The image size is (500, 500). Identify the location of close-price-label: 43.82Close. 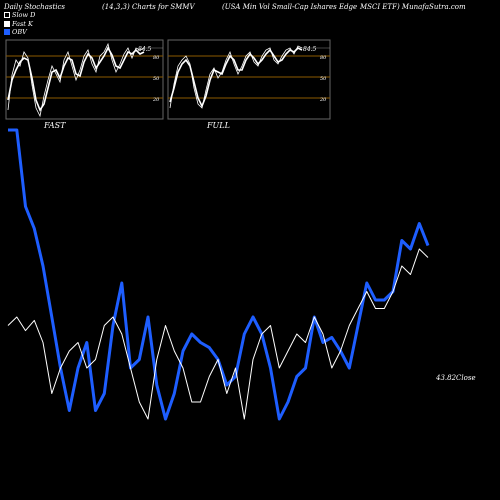
(455, 378).